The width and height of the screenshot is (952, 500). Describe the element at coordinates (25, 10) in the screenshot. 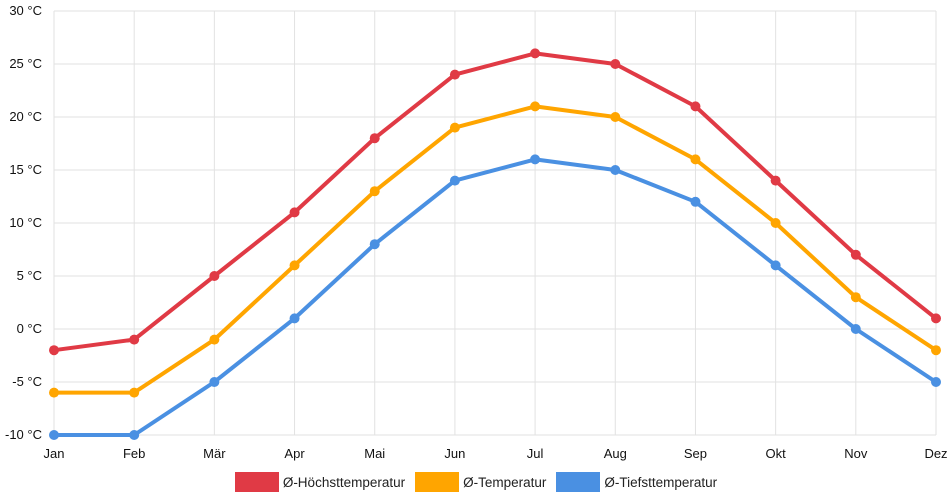

I see `y-tick-label: 30 °C` at that location.